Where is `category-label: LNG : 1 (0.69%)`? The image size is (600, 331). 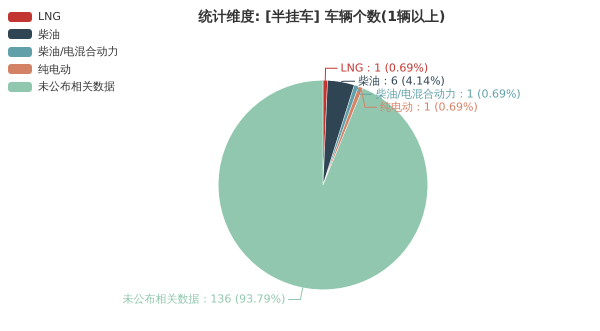 category-label: LNG : 1 (0.69%) is located at coordinates (384, 67).